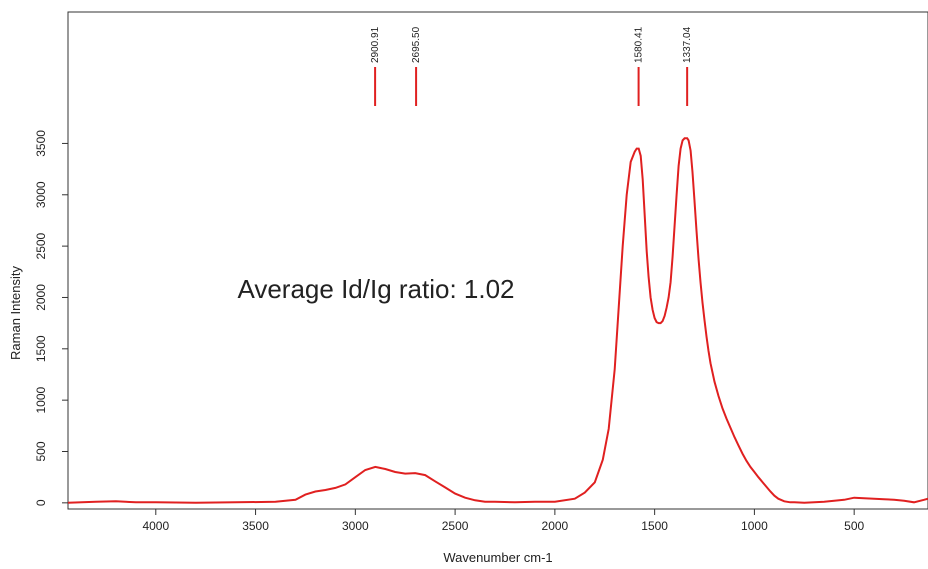 This screenshot has height=569, width=928. I want to click on peak-markers: 2900.91 2695.50 1580.41 1337.04, so click(531, 66).